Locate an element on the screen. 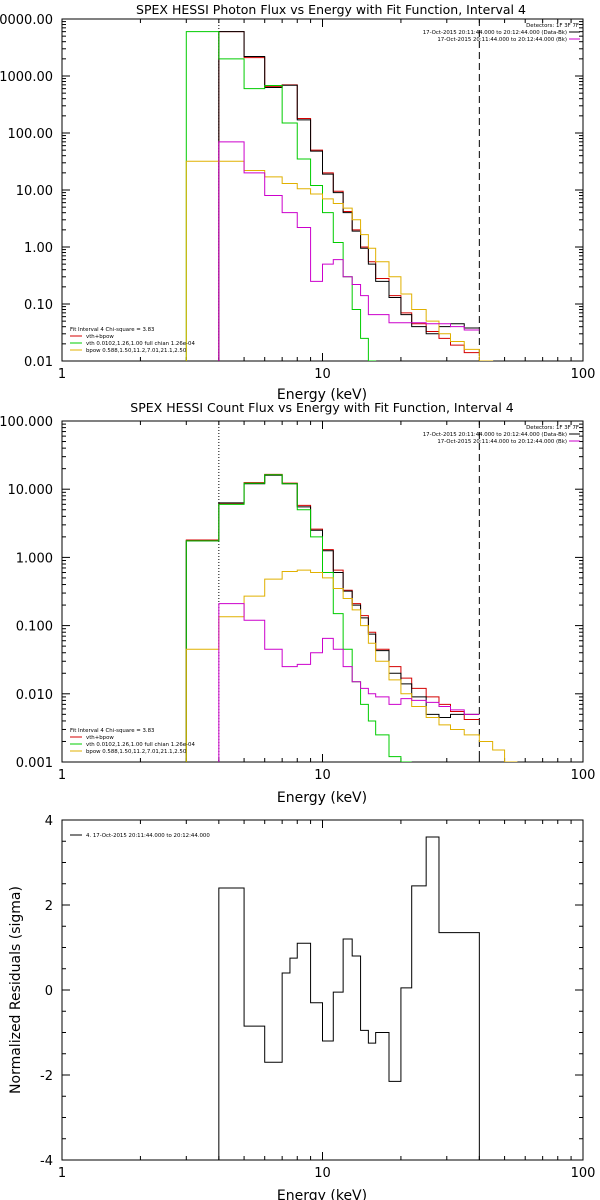 This screenshot has width=600, height=1200. y-tick-label: 100.00 is located at coordinates (31, 134).